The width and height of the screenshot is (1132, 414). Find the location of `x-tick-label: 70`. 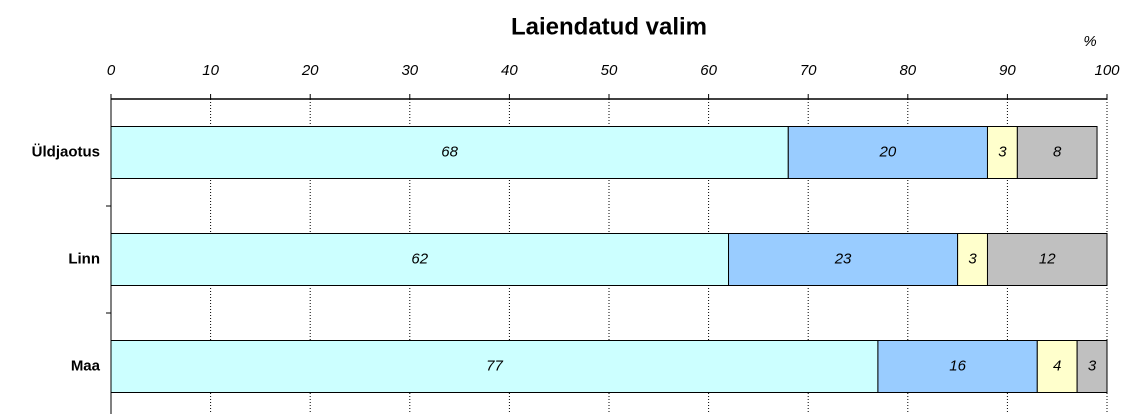

x-tick-label: 70 is located at coordinates (808, 70).